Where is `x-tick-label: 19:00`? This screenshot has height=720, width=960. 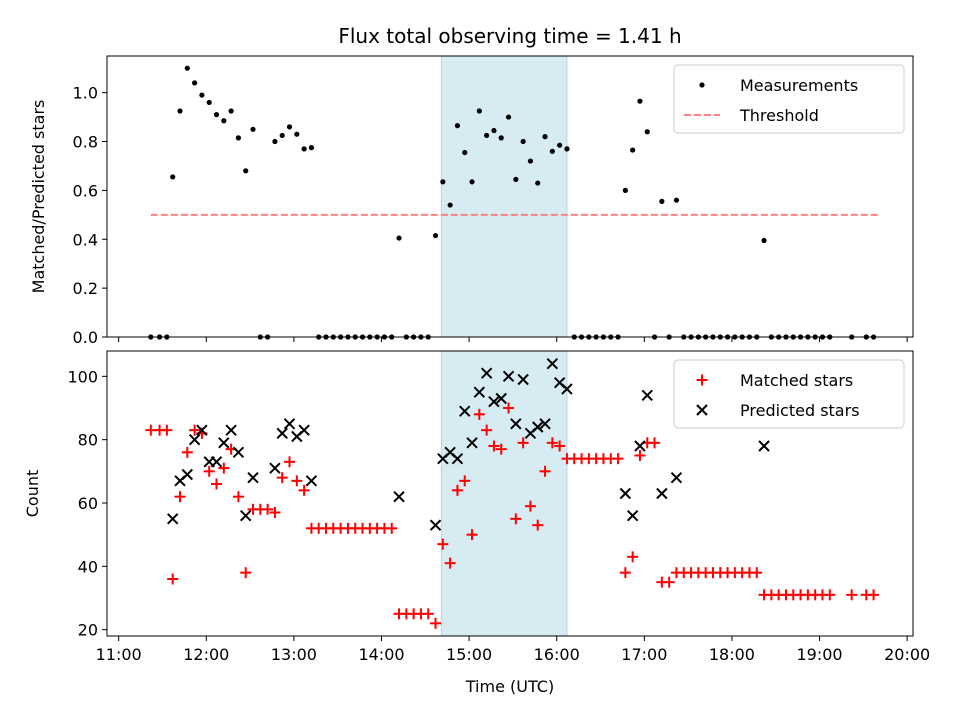 x-tick-label: 19:00 is located at coordinates (819, 654).